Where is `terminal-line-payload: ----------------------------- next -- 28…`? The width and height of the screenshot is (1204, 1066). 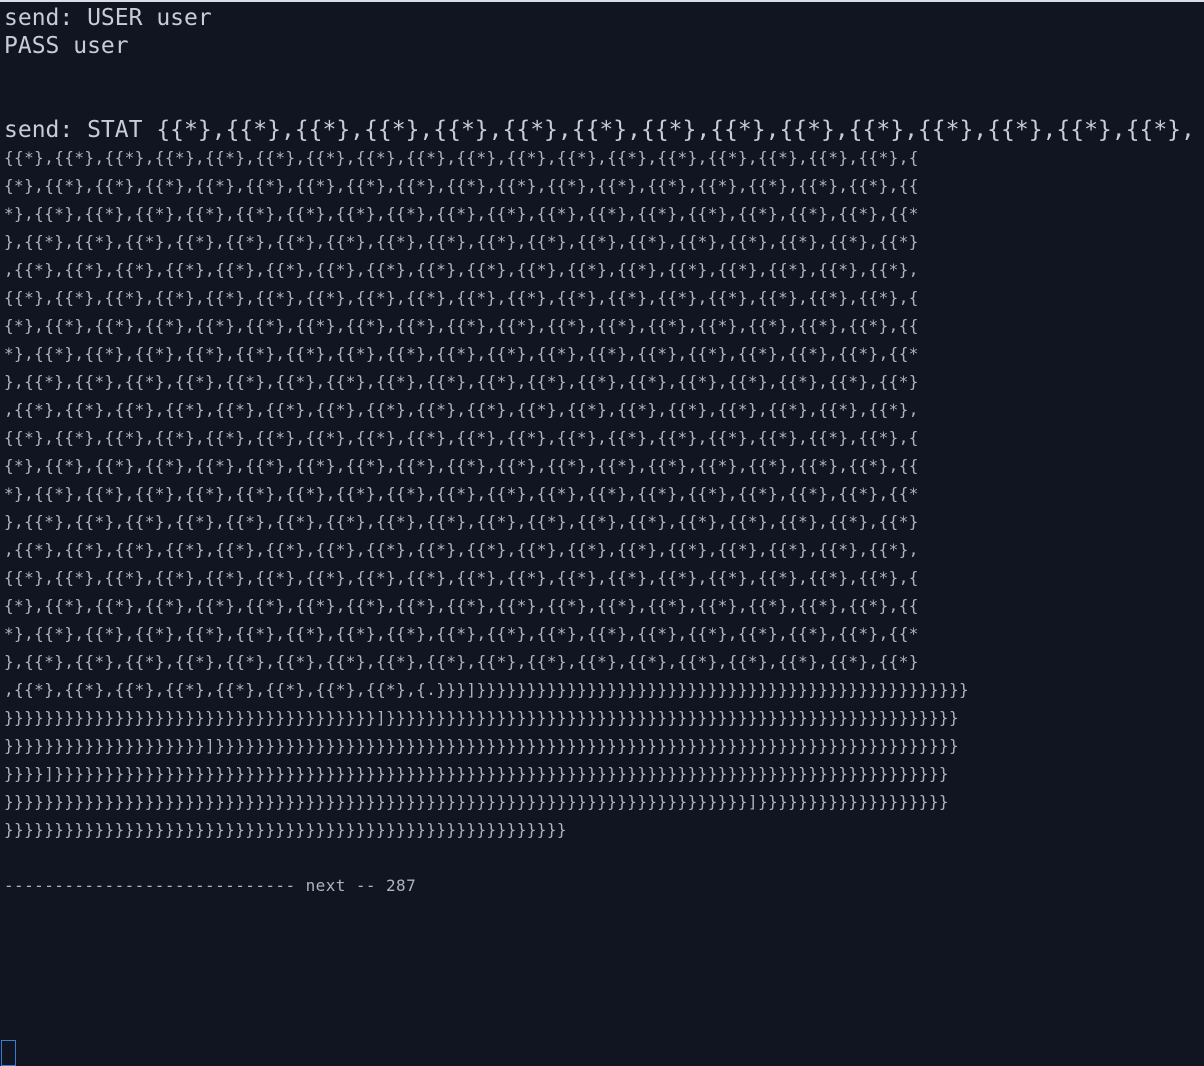
terminal-line-payload: ----------------------------- next -- 28… is located at coordinates (210, 885).